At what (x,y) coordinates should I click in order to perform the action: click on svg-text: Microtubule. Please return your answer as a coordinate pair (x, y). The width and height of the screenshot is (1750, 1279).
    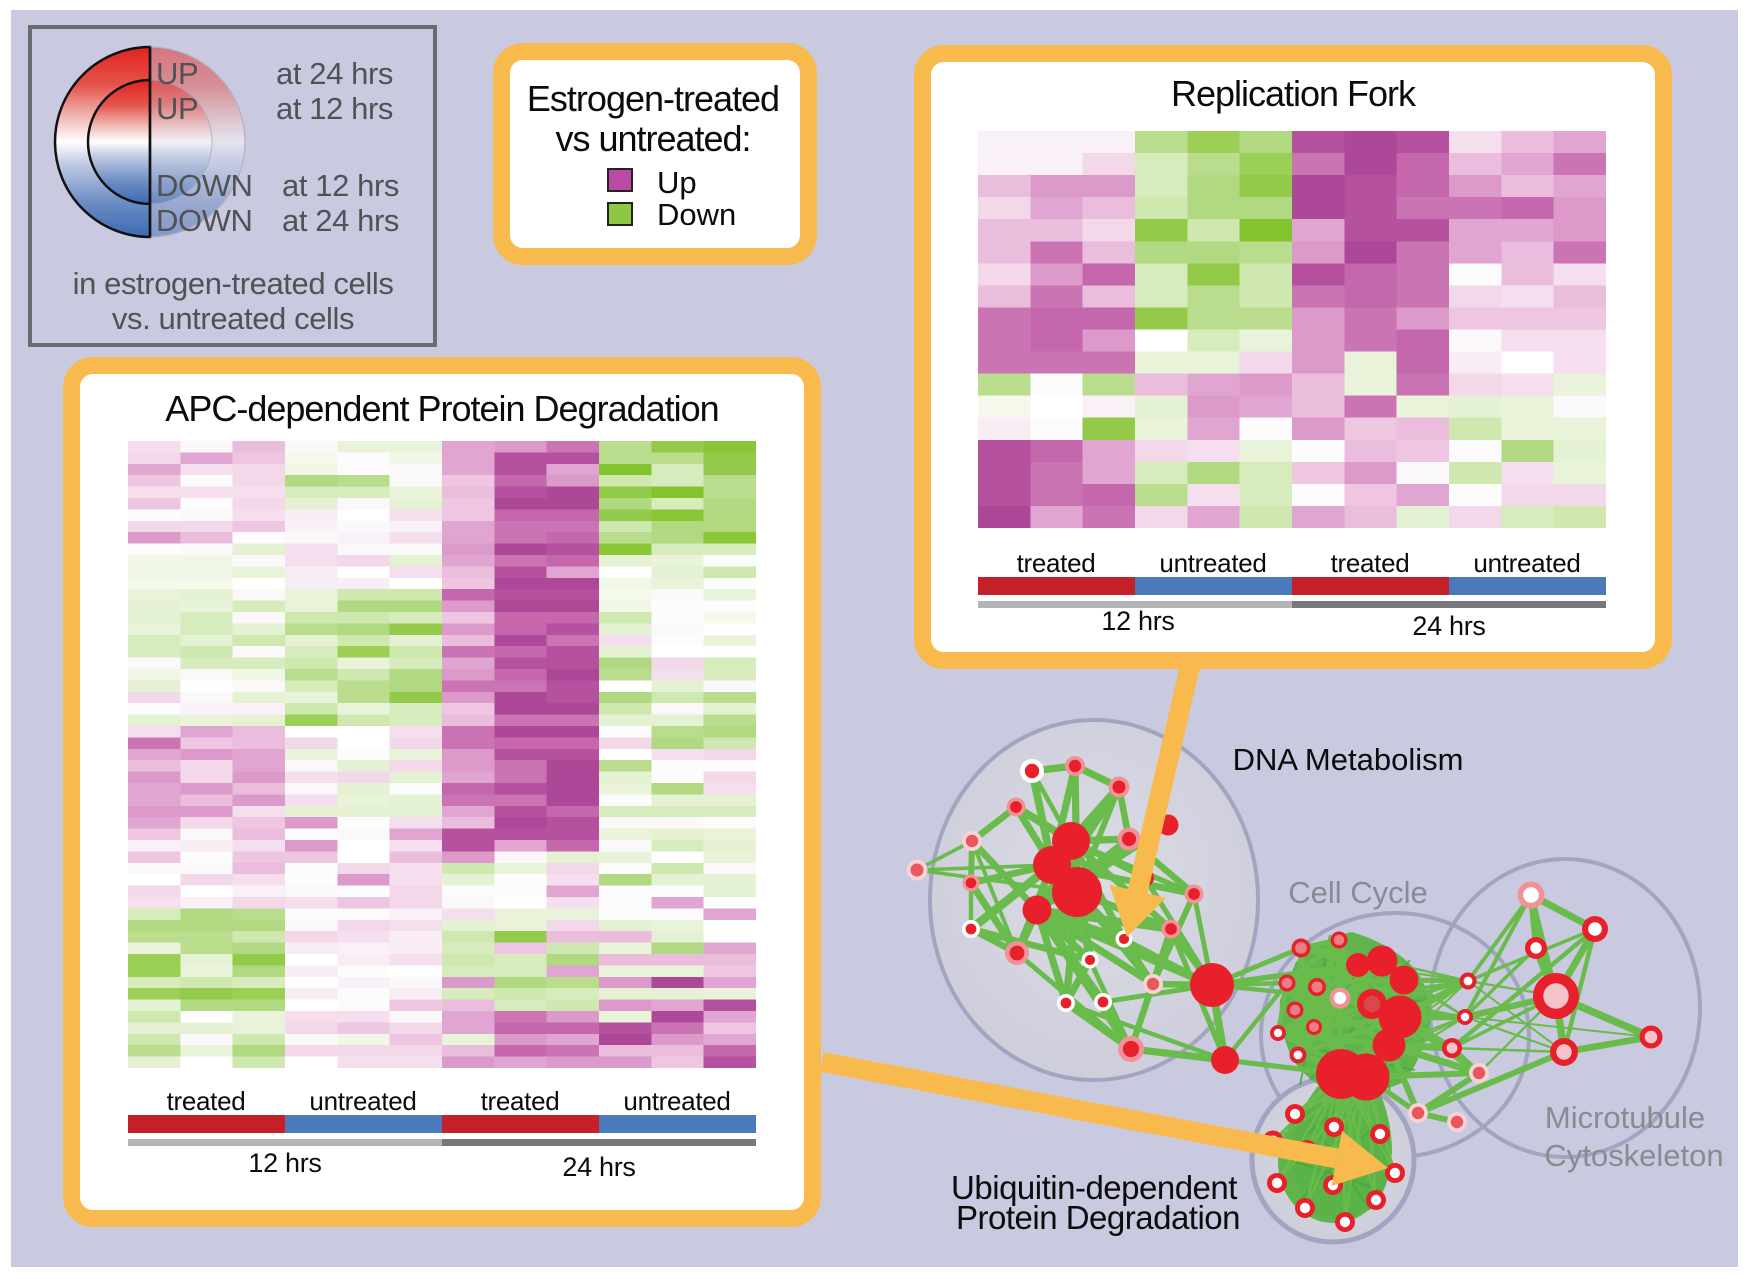
    Looking at the image, I should click on (1625, 1117).